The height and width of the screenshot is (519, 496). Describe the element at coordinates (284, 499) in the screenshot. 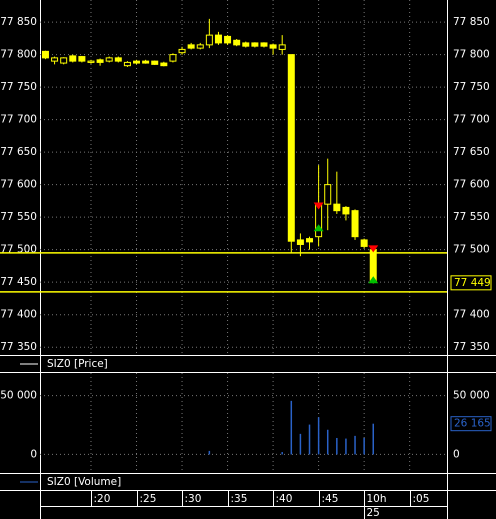

I see `x-tick-label: :40` at that location.